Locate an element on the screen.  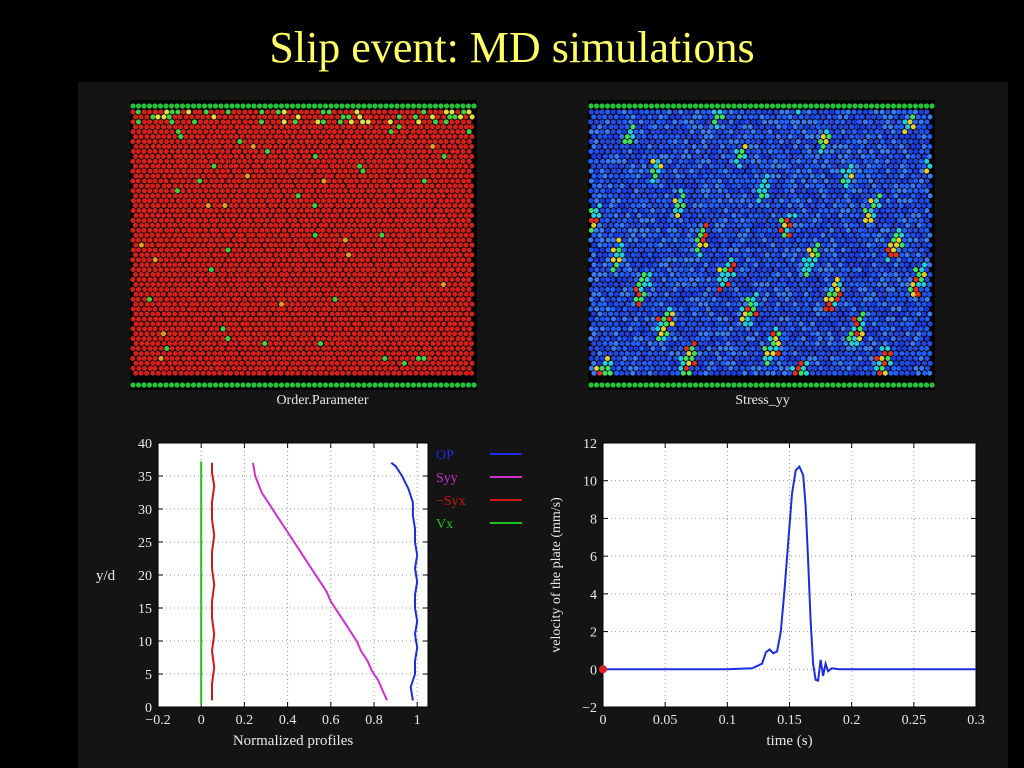
stress-yy-simulation is located at coordinates (761, 245).